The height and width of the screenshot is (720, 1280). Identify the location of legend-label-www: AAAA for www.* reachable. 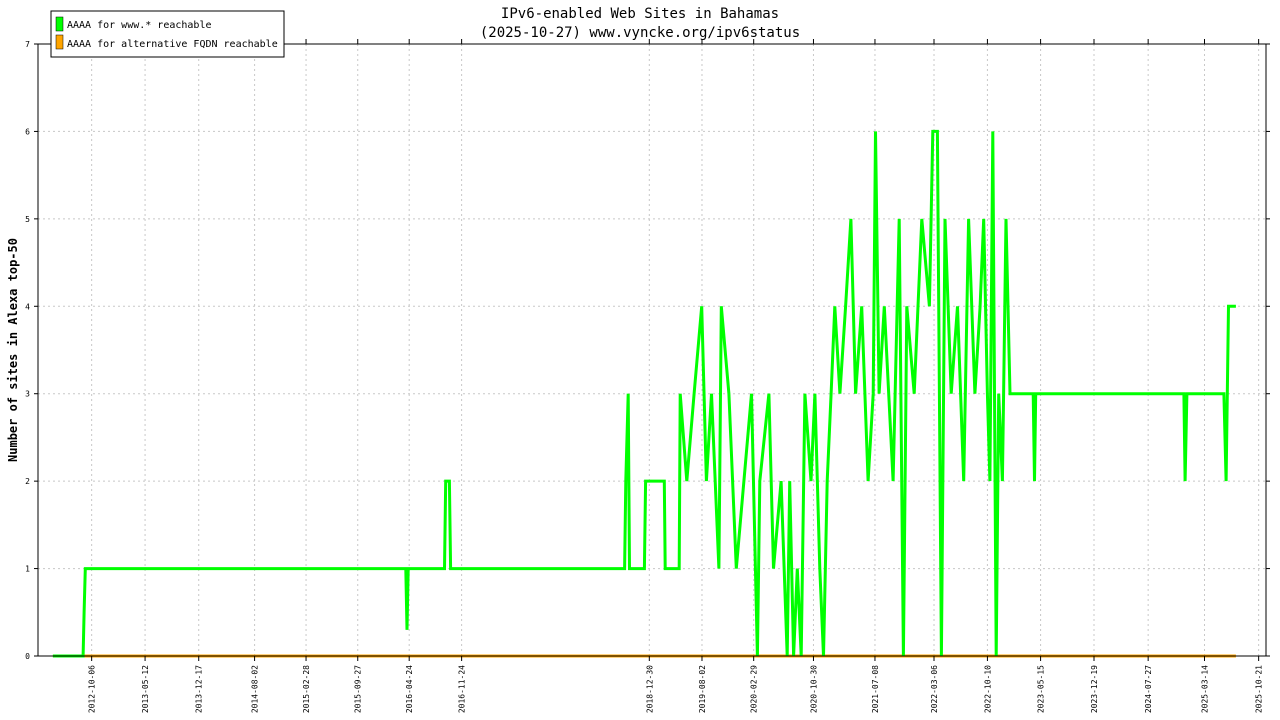
(139, 25).